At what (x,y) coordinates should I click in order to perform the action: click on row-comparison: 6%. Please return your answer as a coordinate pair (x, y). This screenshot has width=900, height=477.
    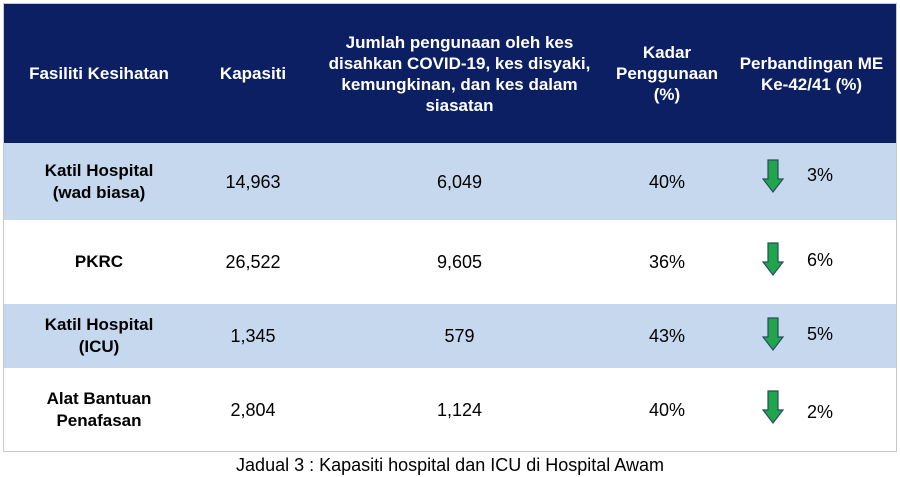
    Looking at the image, I should click on (811, 262).